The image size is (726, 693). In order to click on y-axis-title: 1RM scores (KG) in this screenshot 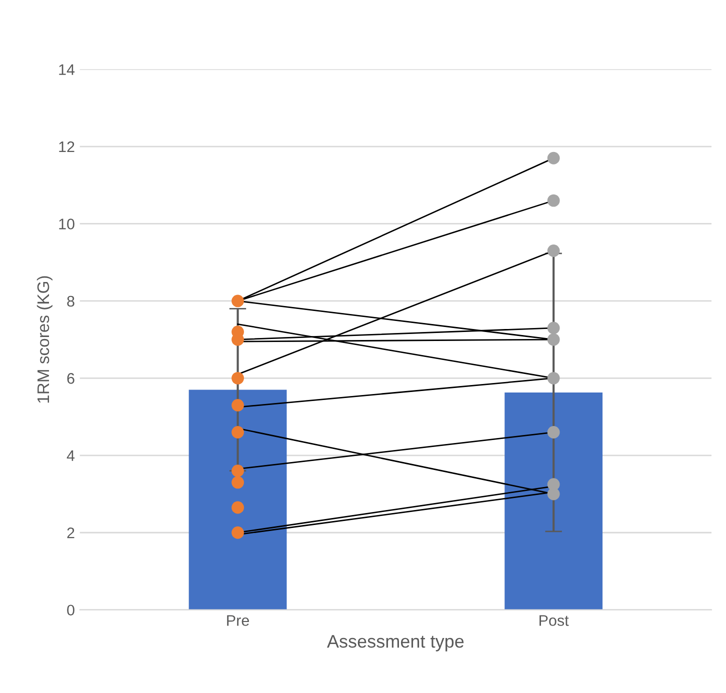, I will do `click(44, 339)`.